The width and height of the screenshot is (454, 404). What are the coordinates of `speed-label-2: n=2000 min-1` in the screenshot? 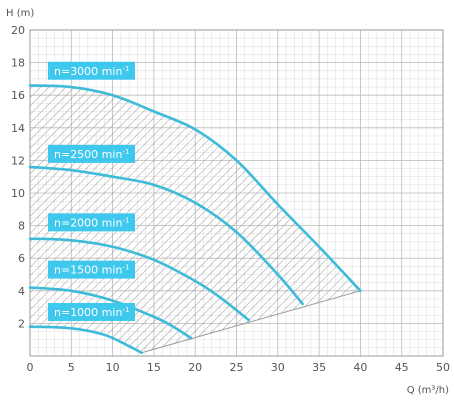 It's located at (91, 222).